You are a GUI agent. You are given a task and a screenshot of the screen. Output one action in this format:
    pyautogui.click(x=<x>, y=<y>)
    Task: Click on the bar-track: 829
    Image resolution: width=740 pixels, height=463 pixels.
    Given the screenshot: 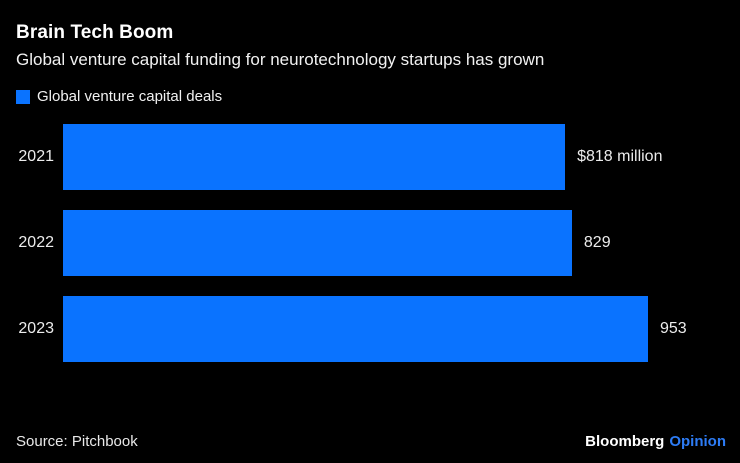 What is the action you would take?
    pyautogui.click(x=355, y=243)
    